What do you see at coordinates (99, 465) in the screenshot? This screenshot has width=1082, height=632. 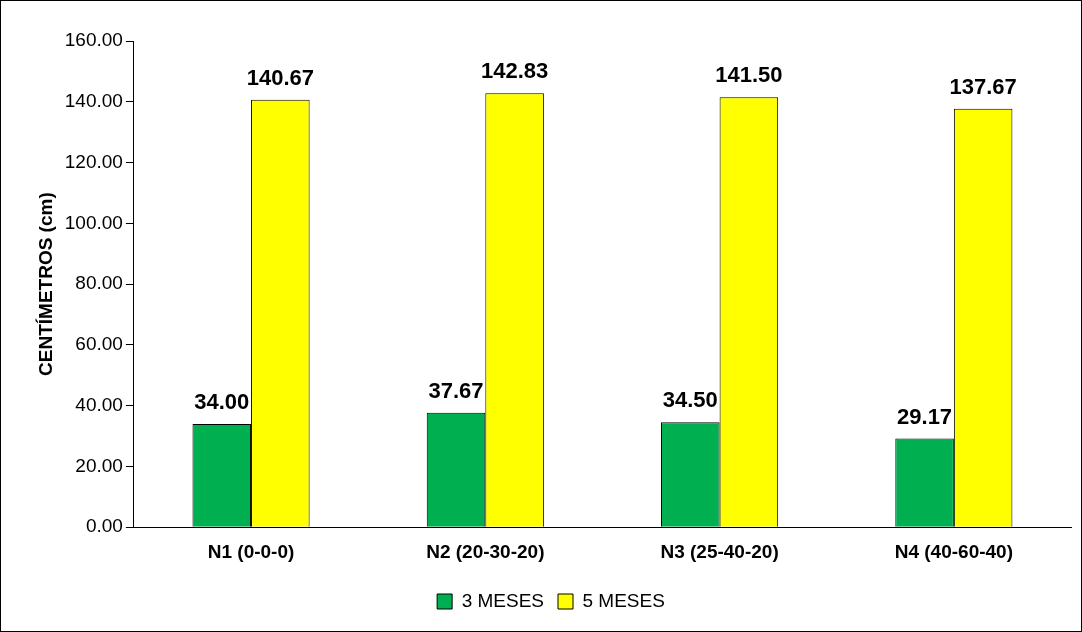 I see `y-tick-label: 20.00` at bounding box center [99, 465].